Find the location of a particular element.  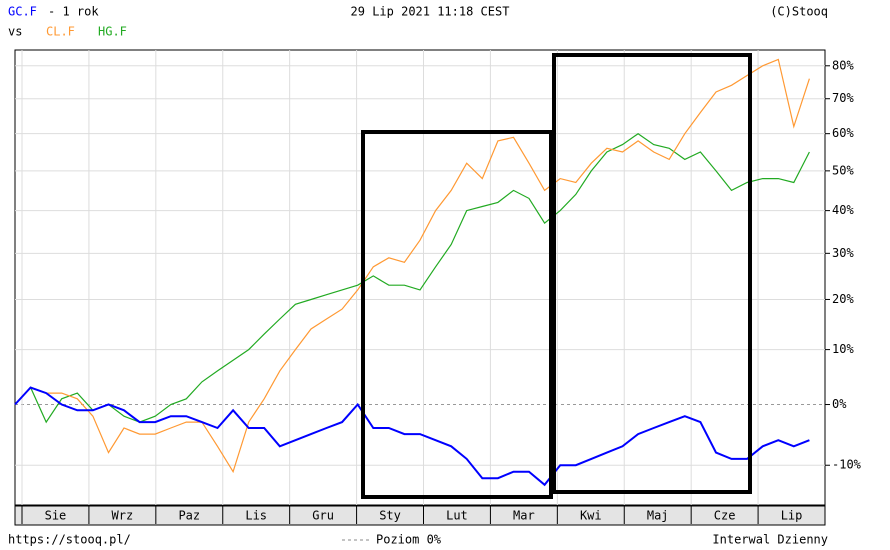

y-tick-label: 50% is located at coordinates (843, 170).